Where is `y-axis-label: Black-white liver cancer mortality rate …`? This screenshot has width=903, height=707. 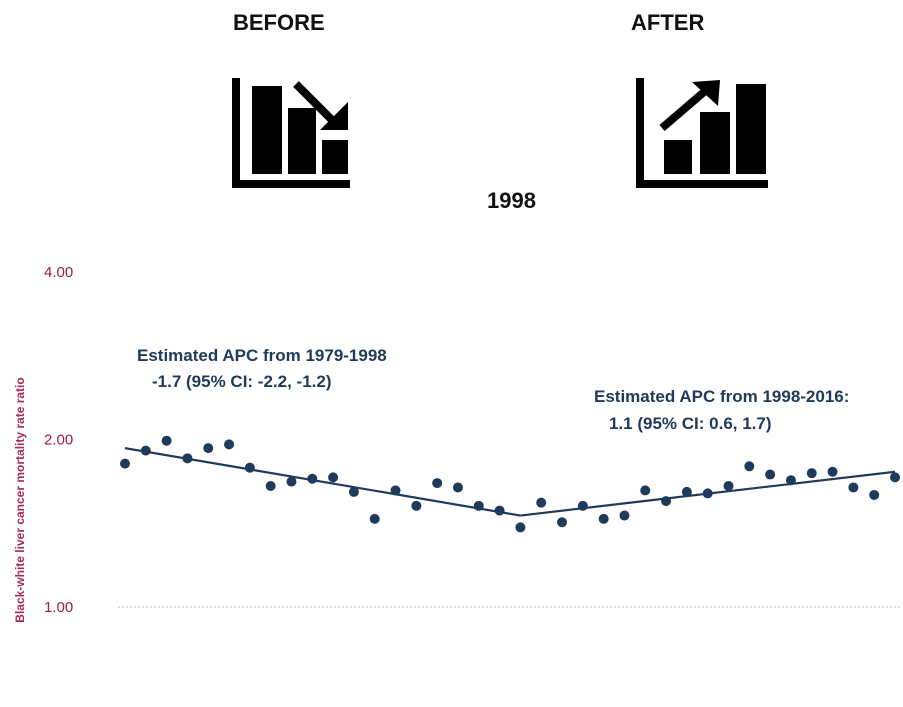
y-axis-label: Black-white liver cancer mortality rate … is located at coordinates (20, 499).